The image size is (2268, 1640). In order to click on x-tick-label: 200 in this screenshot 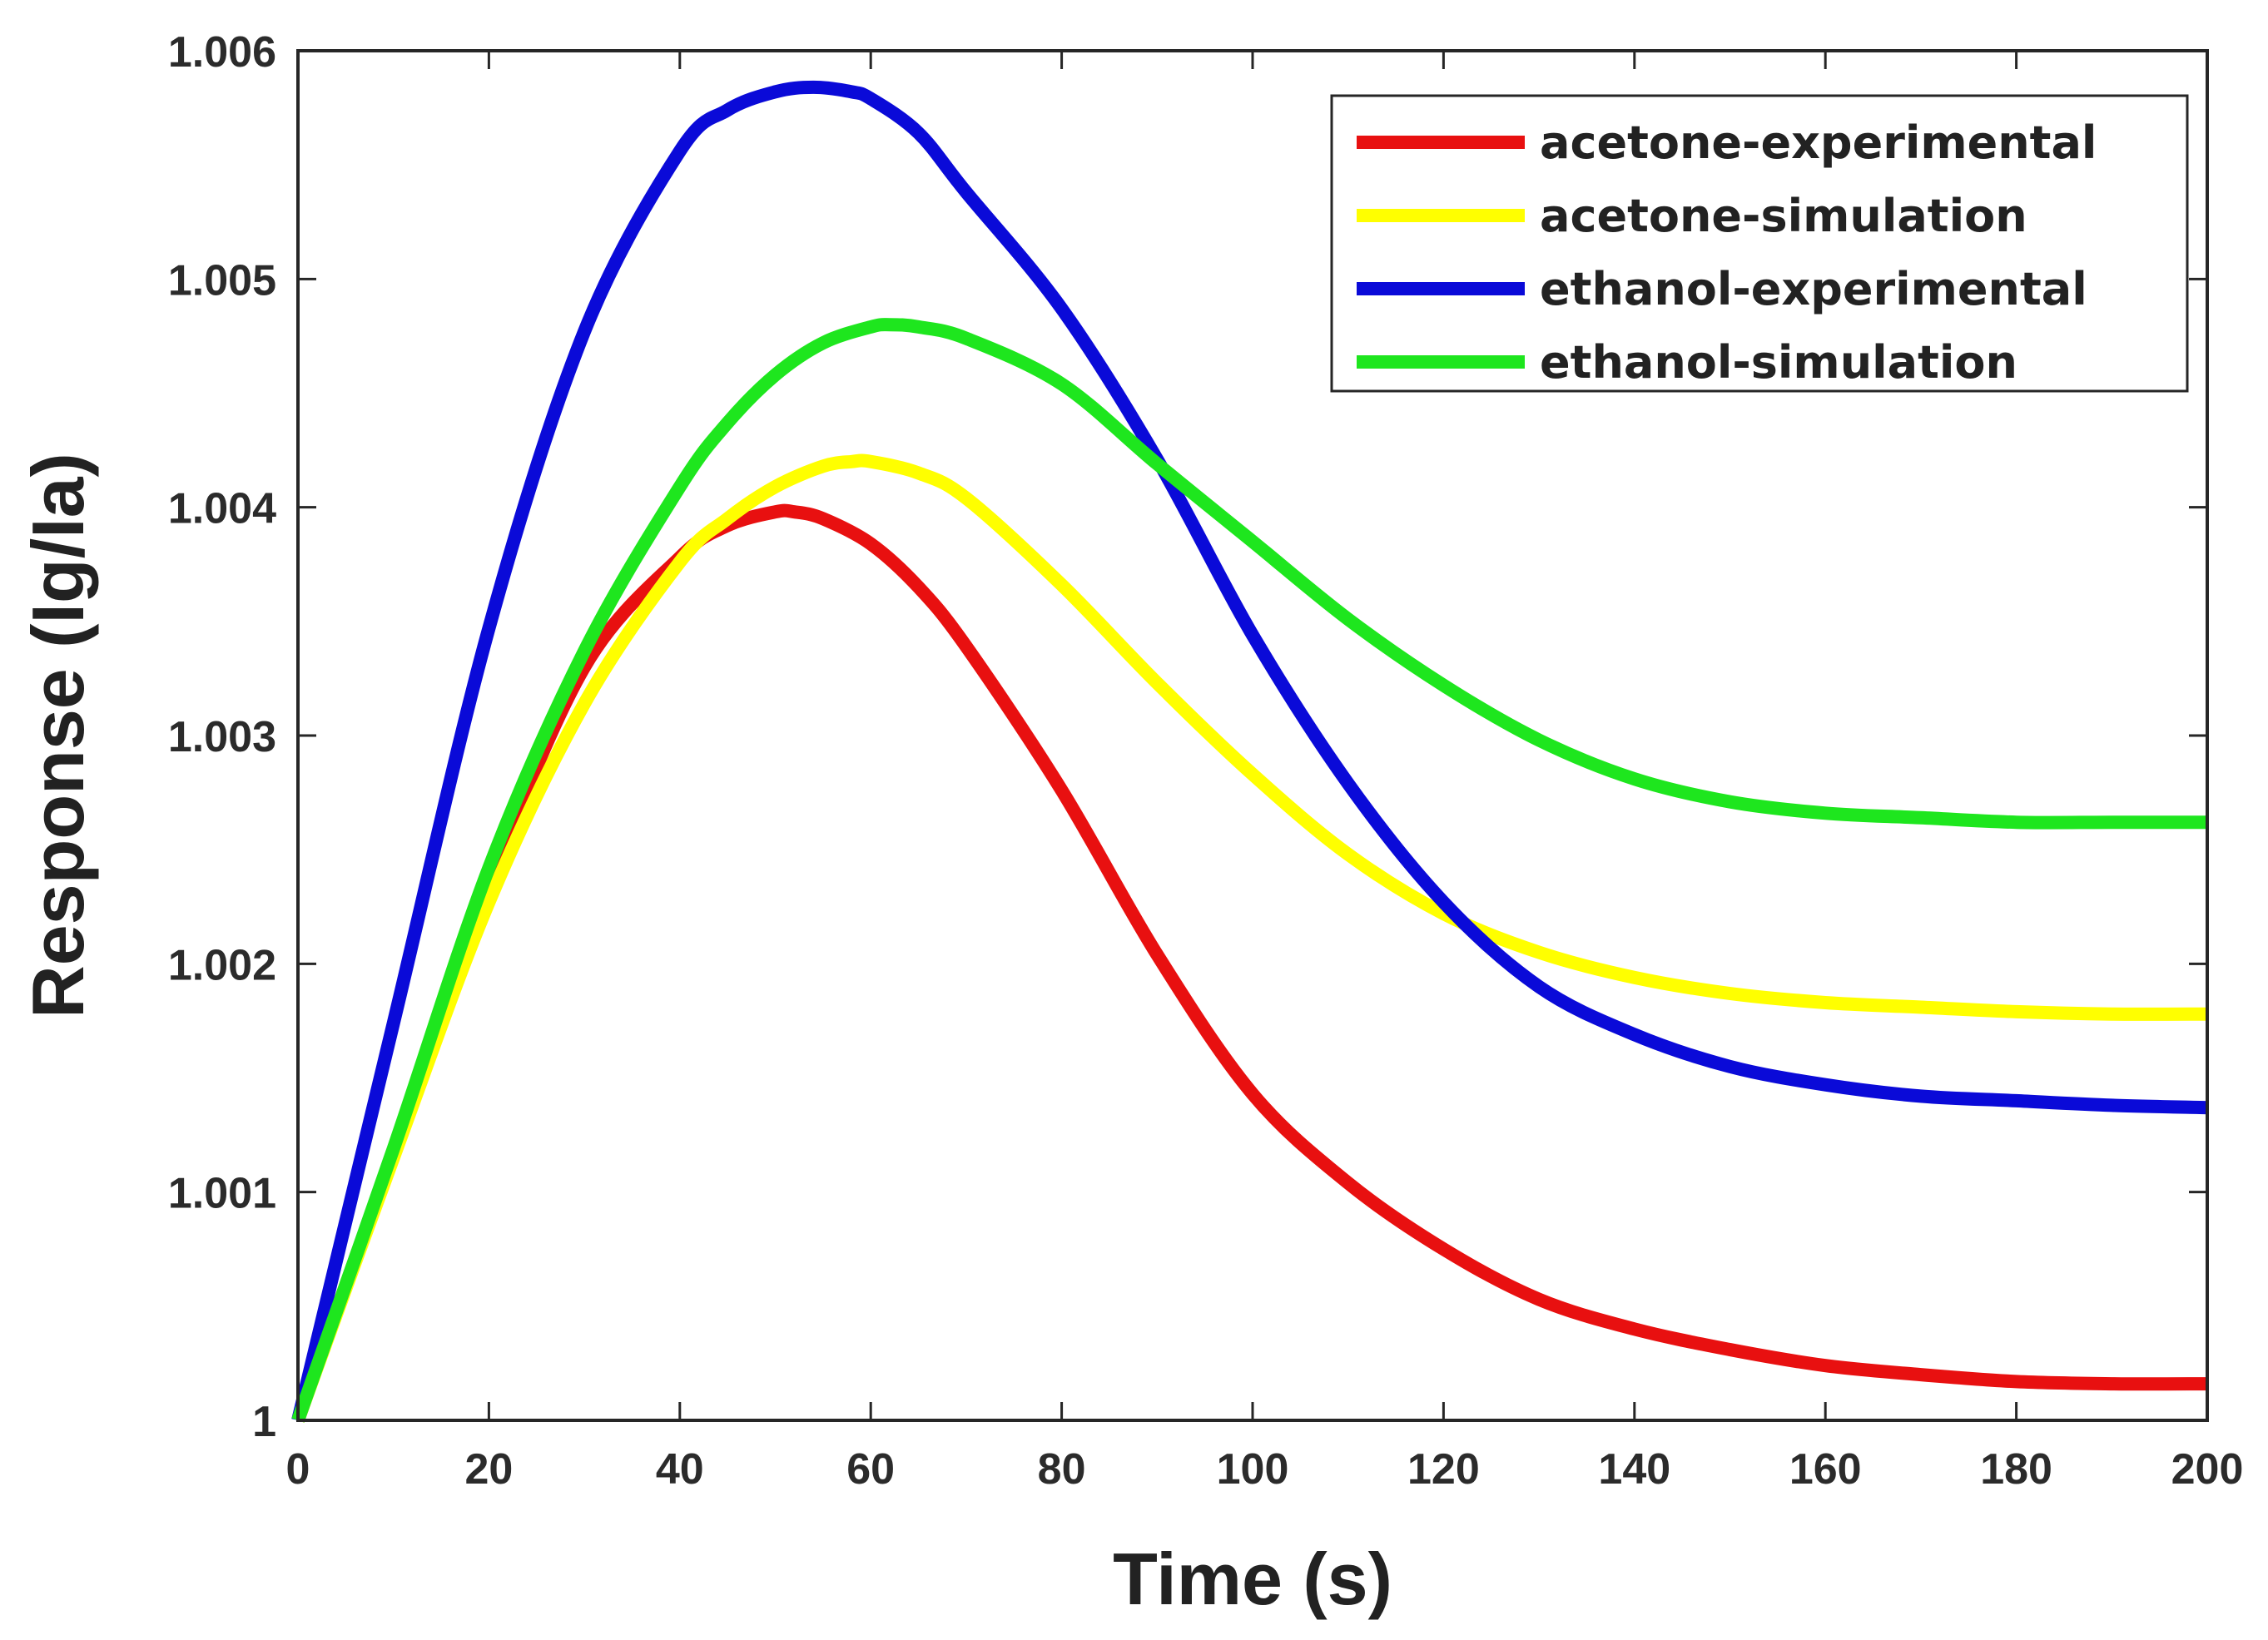, I will do `click(2207, 1469)`.